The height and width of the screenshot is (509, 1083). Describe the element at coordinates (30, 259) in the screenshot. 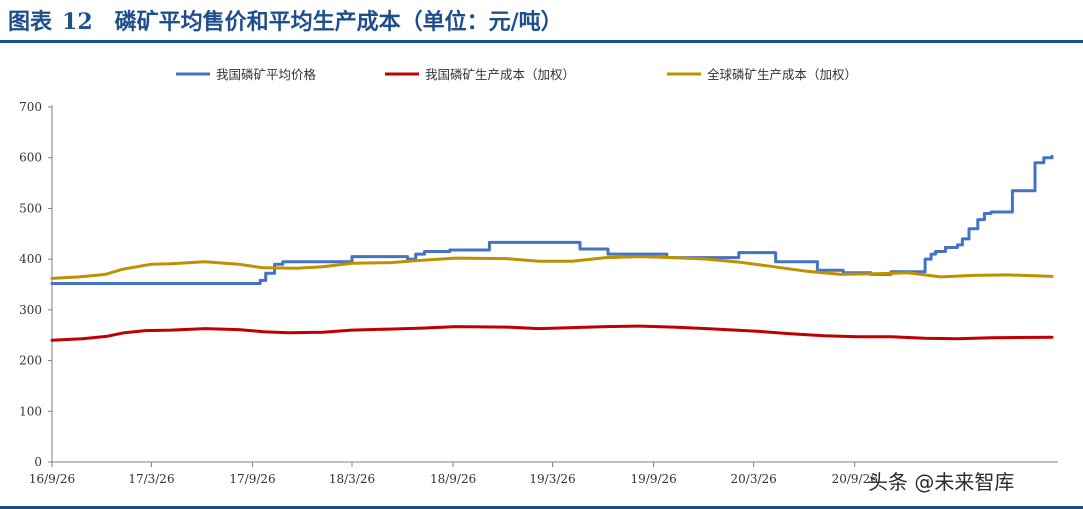

I see `y-tick-label: 400` at that location.